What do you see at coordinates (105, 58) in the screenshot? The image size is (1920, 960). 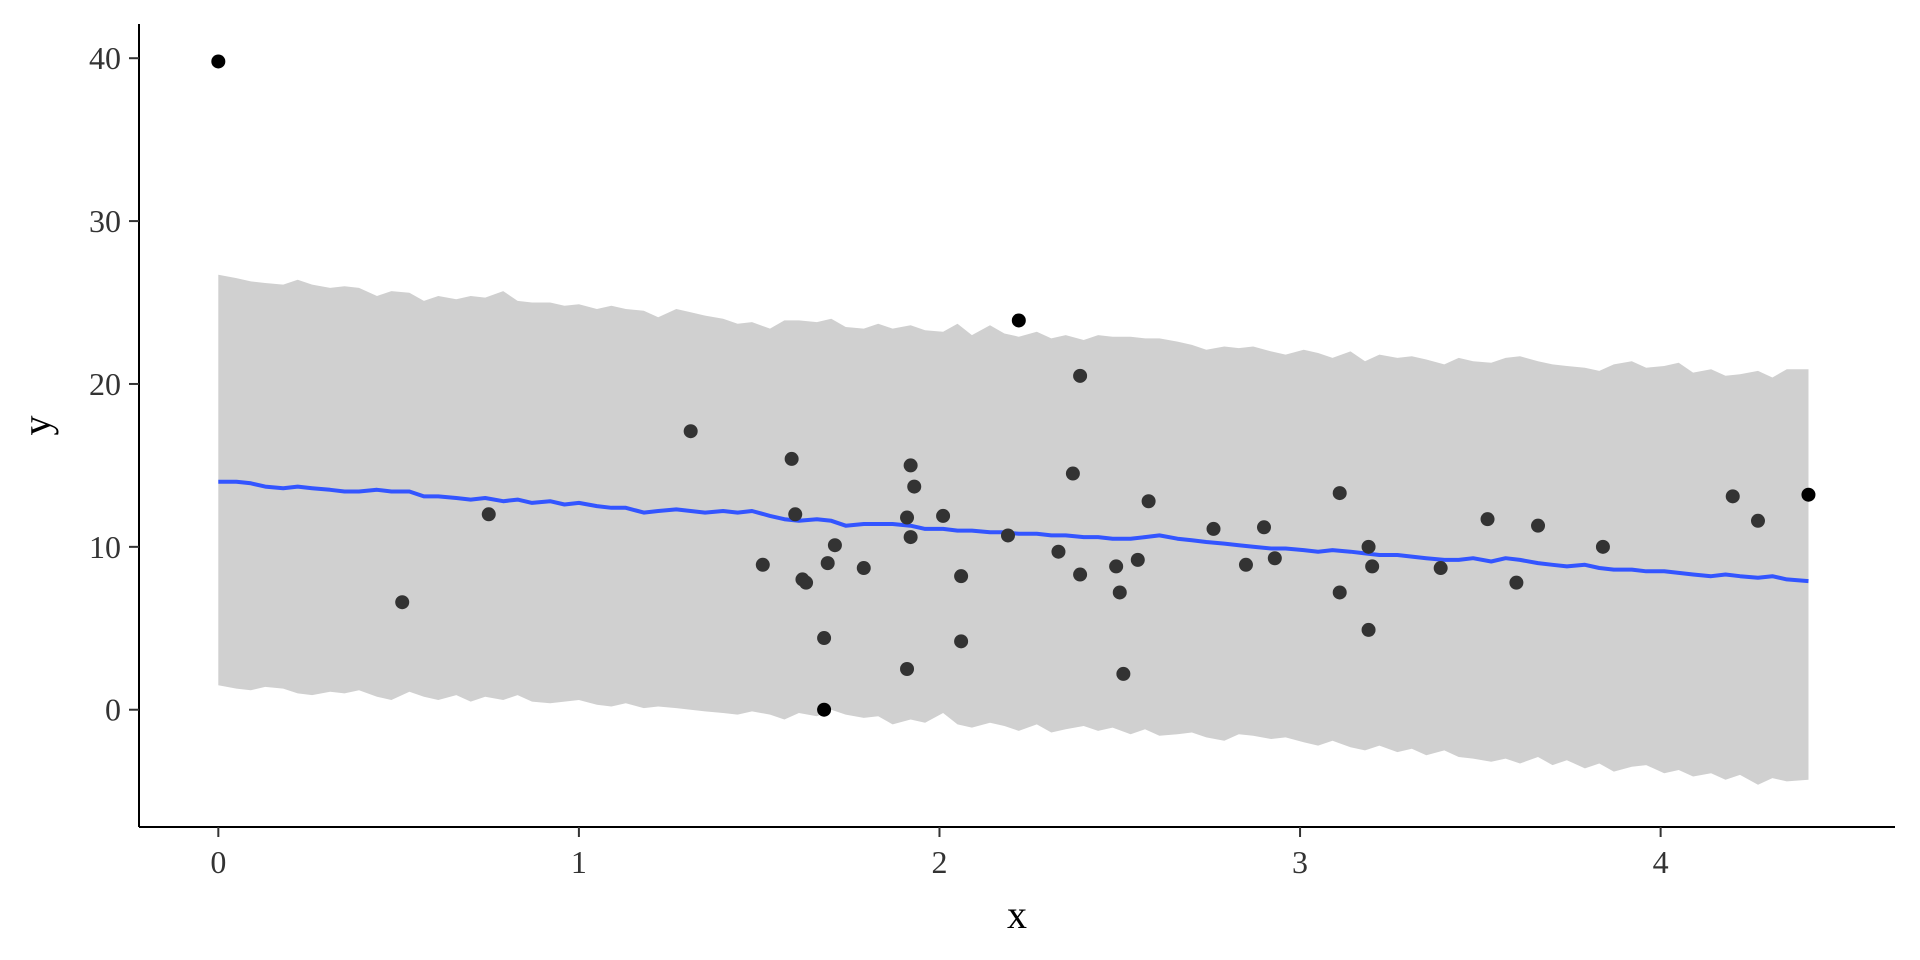 I see `y-tick-label: 40` at bounding box center [105, 58].